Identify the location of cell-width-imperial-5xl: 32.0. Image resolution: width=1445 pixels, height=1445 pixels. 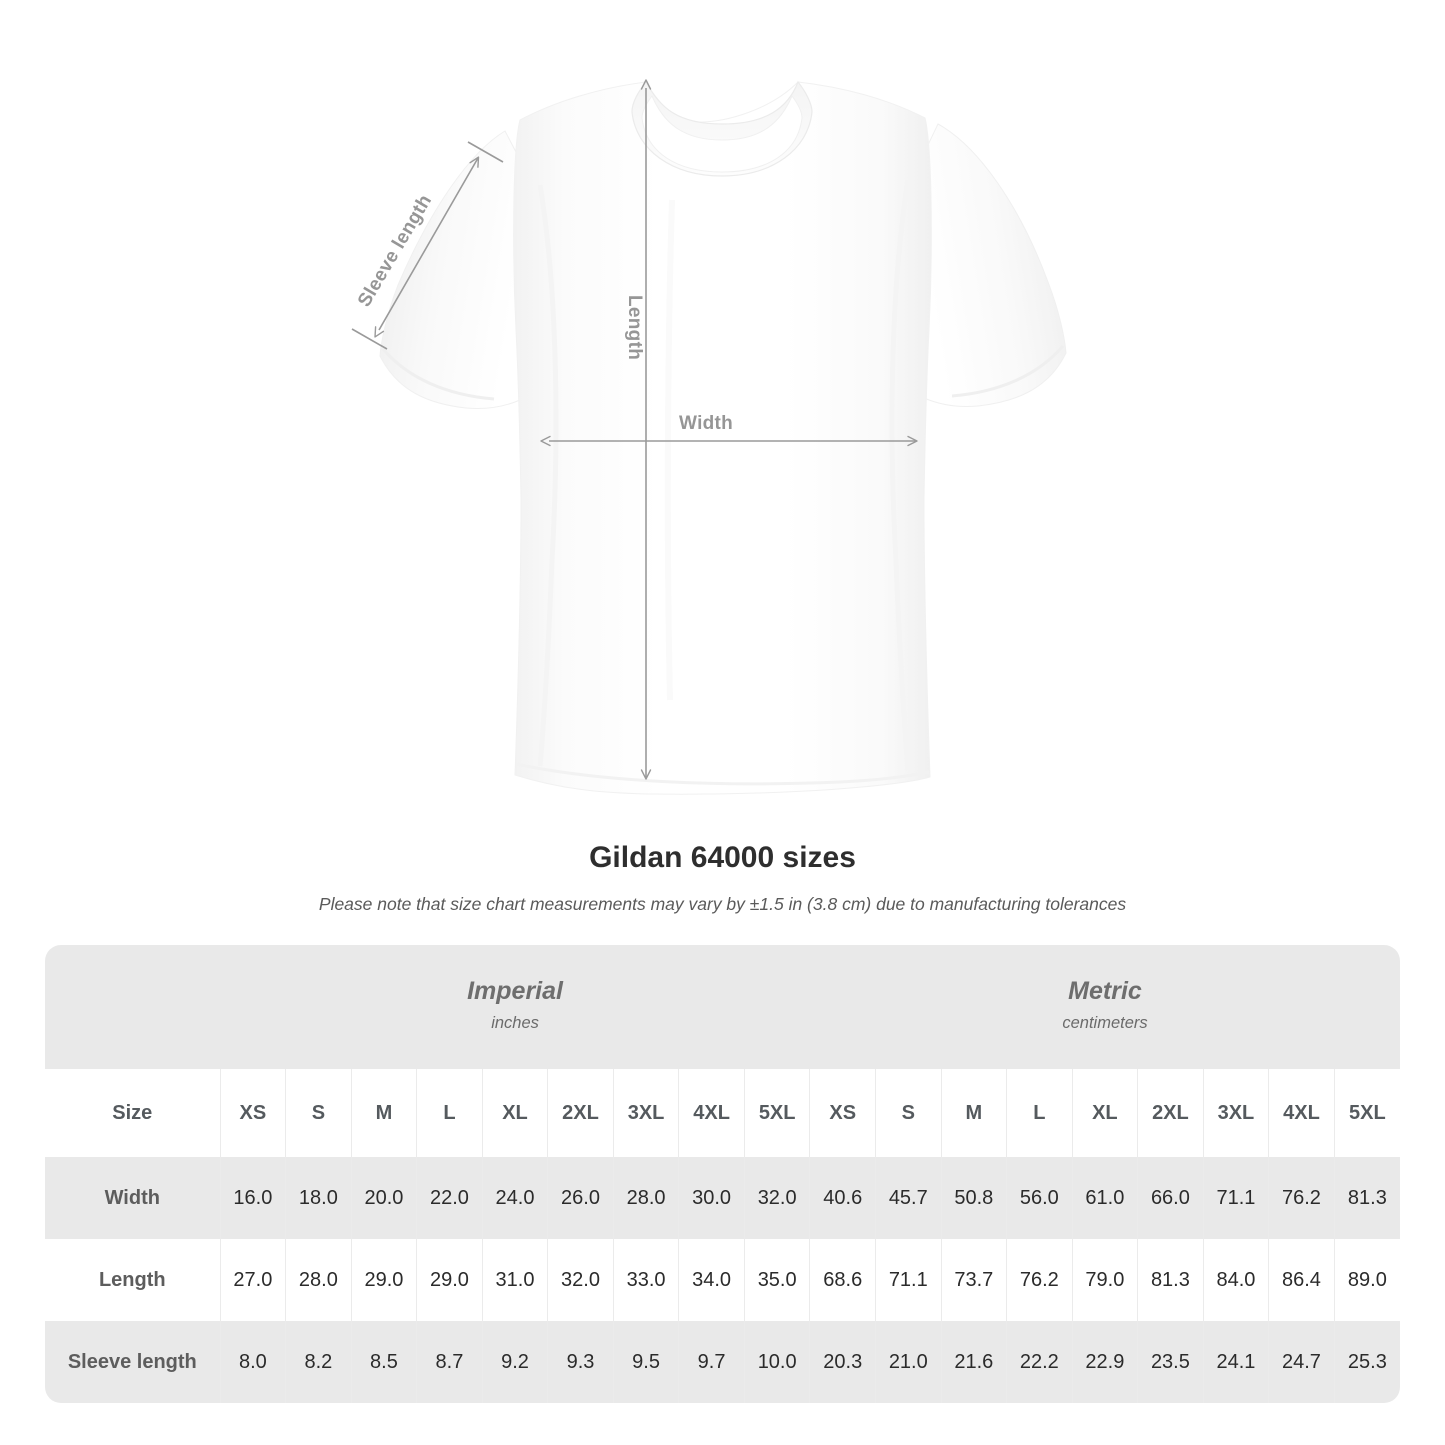
(776, 1198).